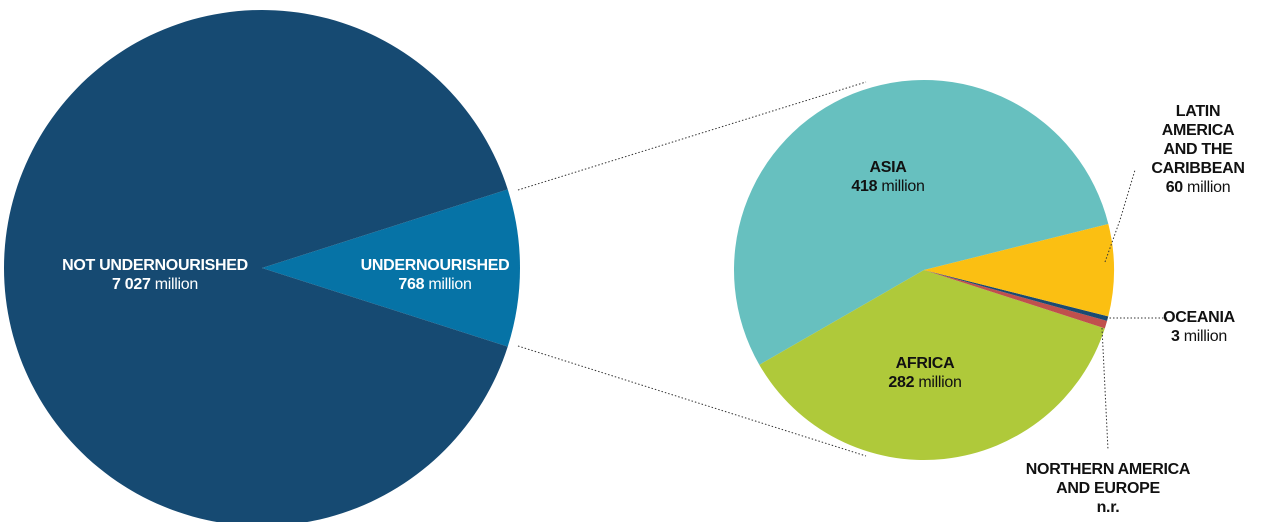 The width and height of the screenshot is (1287, 522). I want to click on slice-label: ASIA 418 million, so click(888, 177).